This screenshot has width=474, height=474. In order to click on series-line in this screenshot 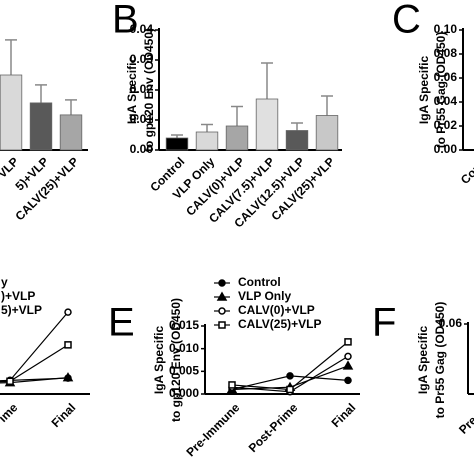, I will do `click(34, 346)`.